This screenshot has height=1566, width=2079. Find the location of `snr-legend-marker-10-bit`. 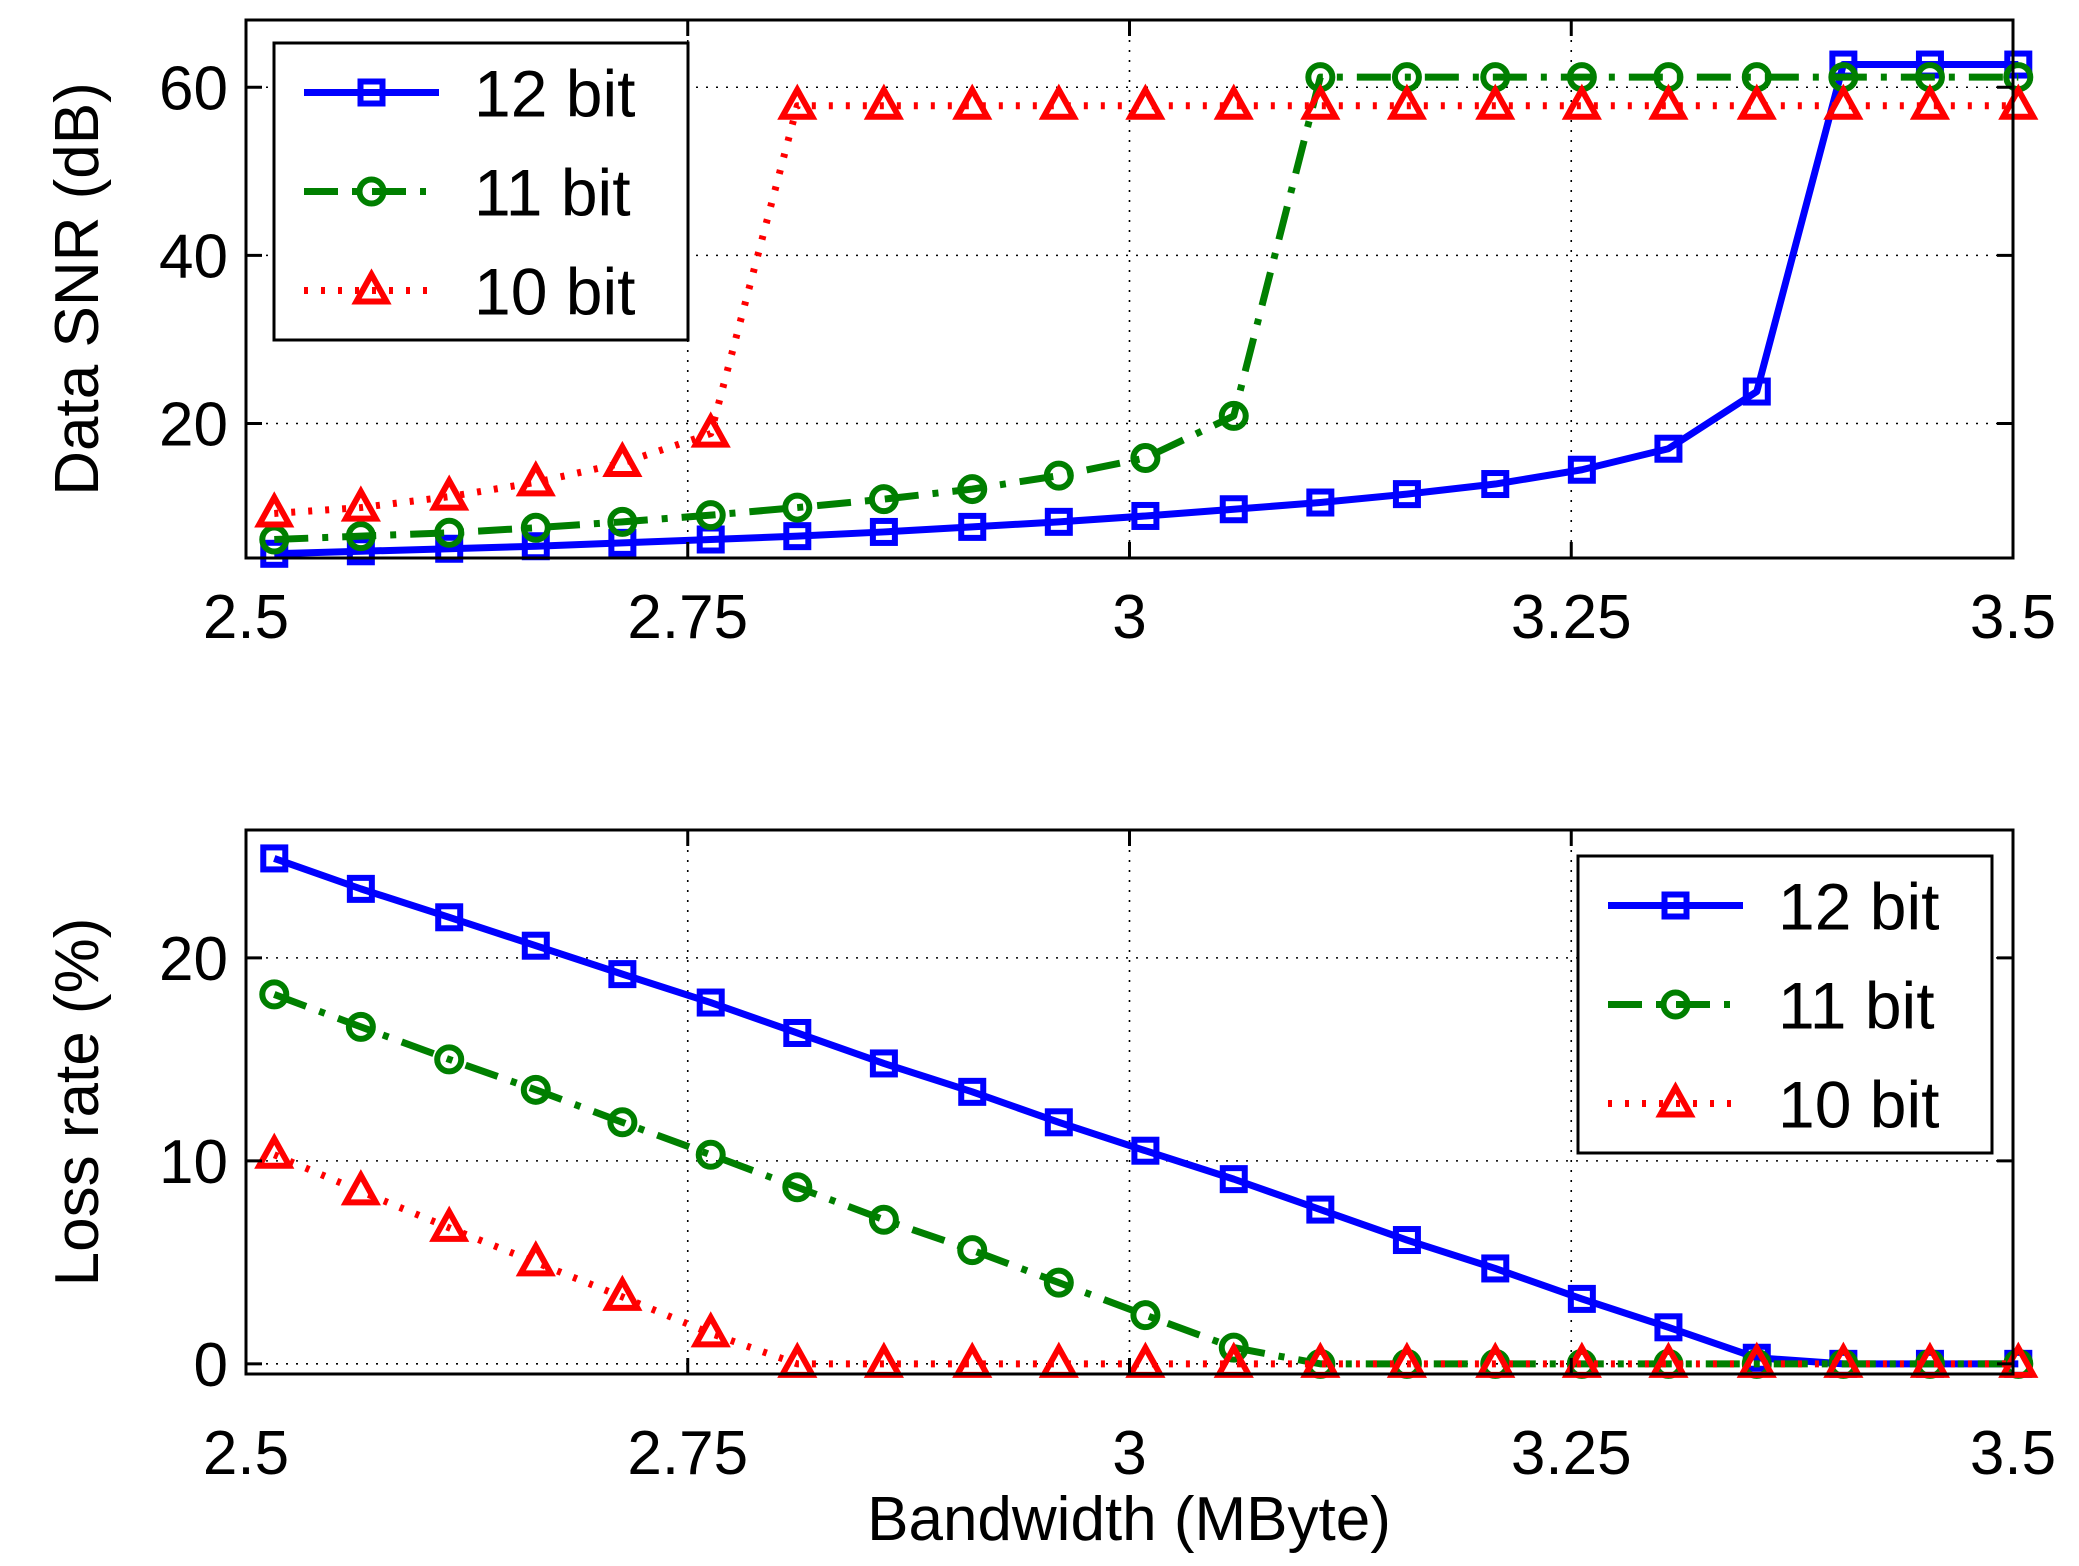

snr-legend-marker-10-bit is located at coordinates (371, 286).